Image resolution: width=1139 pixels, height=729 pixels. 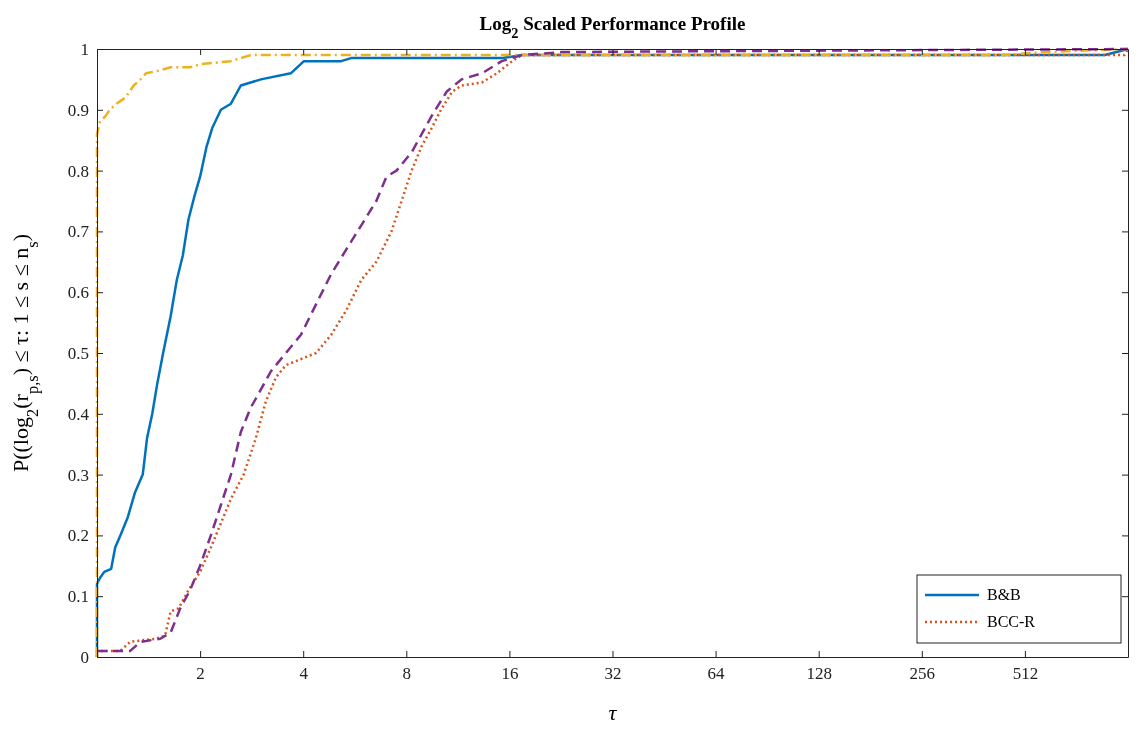 What do you see at coordinates (84, 657) in the screenshot?
I see `y-tick-label: 0` at bounding box center [84, 657].